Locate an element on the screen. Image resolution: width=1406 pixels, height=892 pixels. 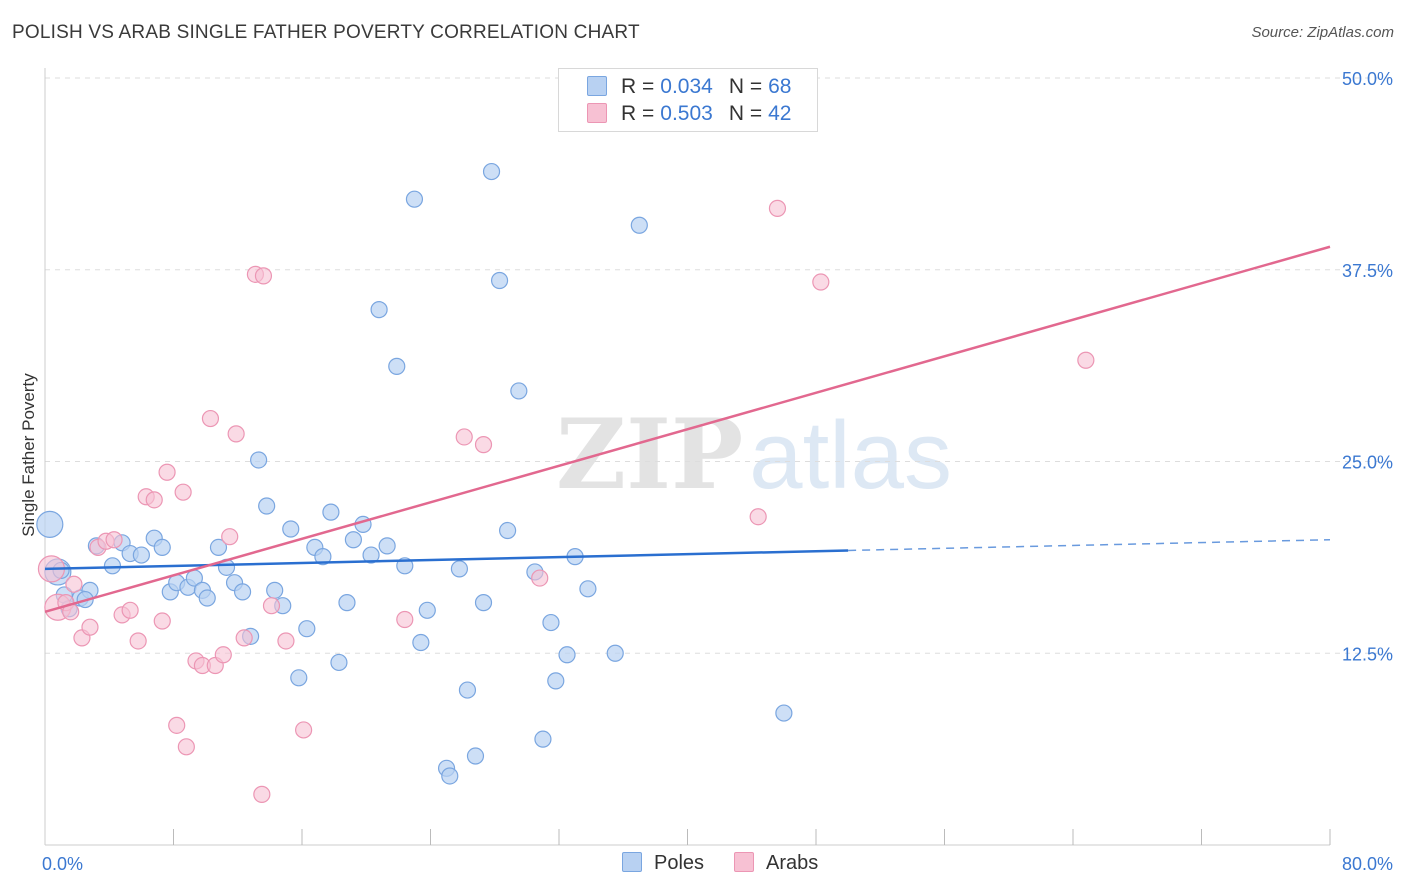
watermark: ZIPatlas is located at coordinates (754, 454).